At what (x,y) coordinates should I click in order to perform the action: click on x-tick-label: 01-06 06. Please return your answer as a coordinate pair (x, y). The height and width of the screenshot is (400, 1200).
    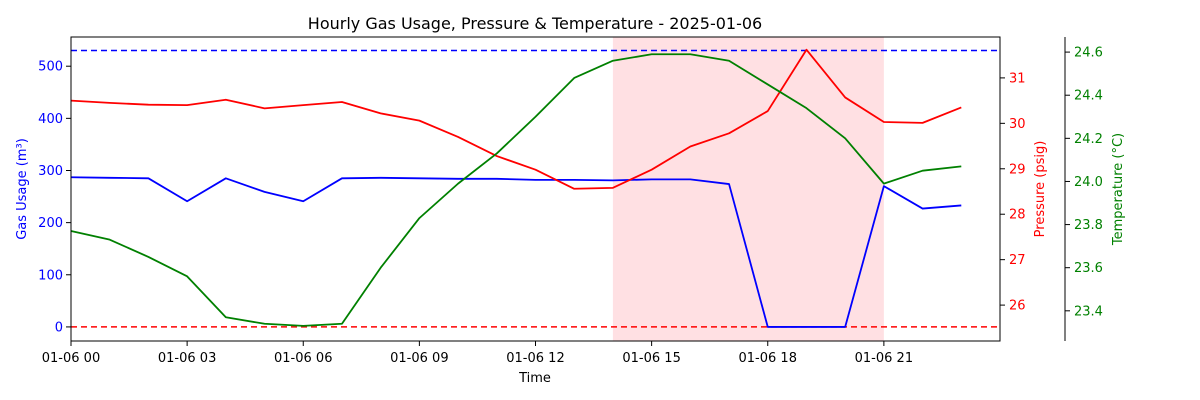
    Looking at the image, I should click on (303, 358).